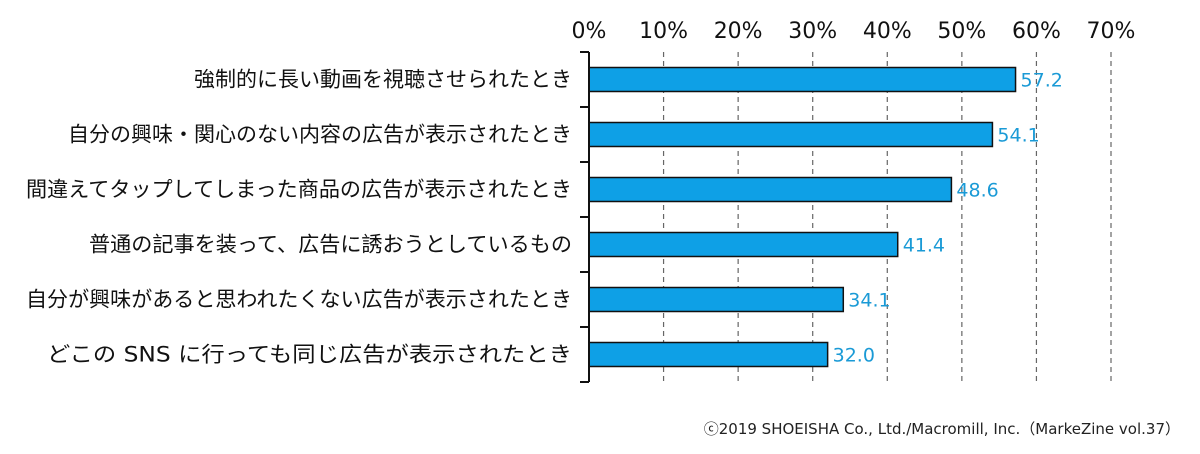  Describe the element at coordinates (854, 31) in the screenshot. I see `x-axis-ticks: 0% 10% 20% 30% 40% 50% 60% 70%` at that location.